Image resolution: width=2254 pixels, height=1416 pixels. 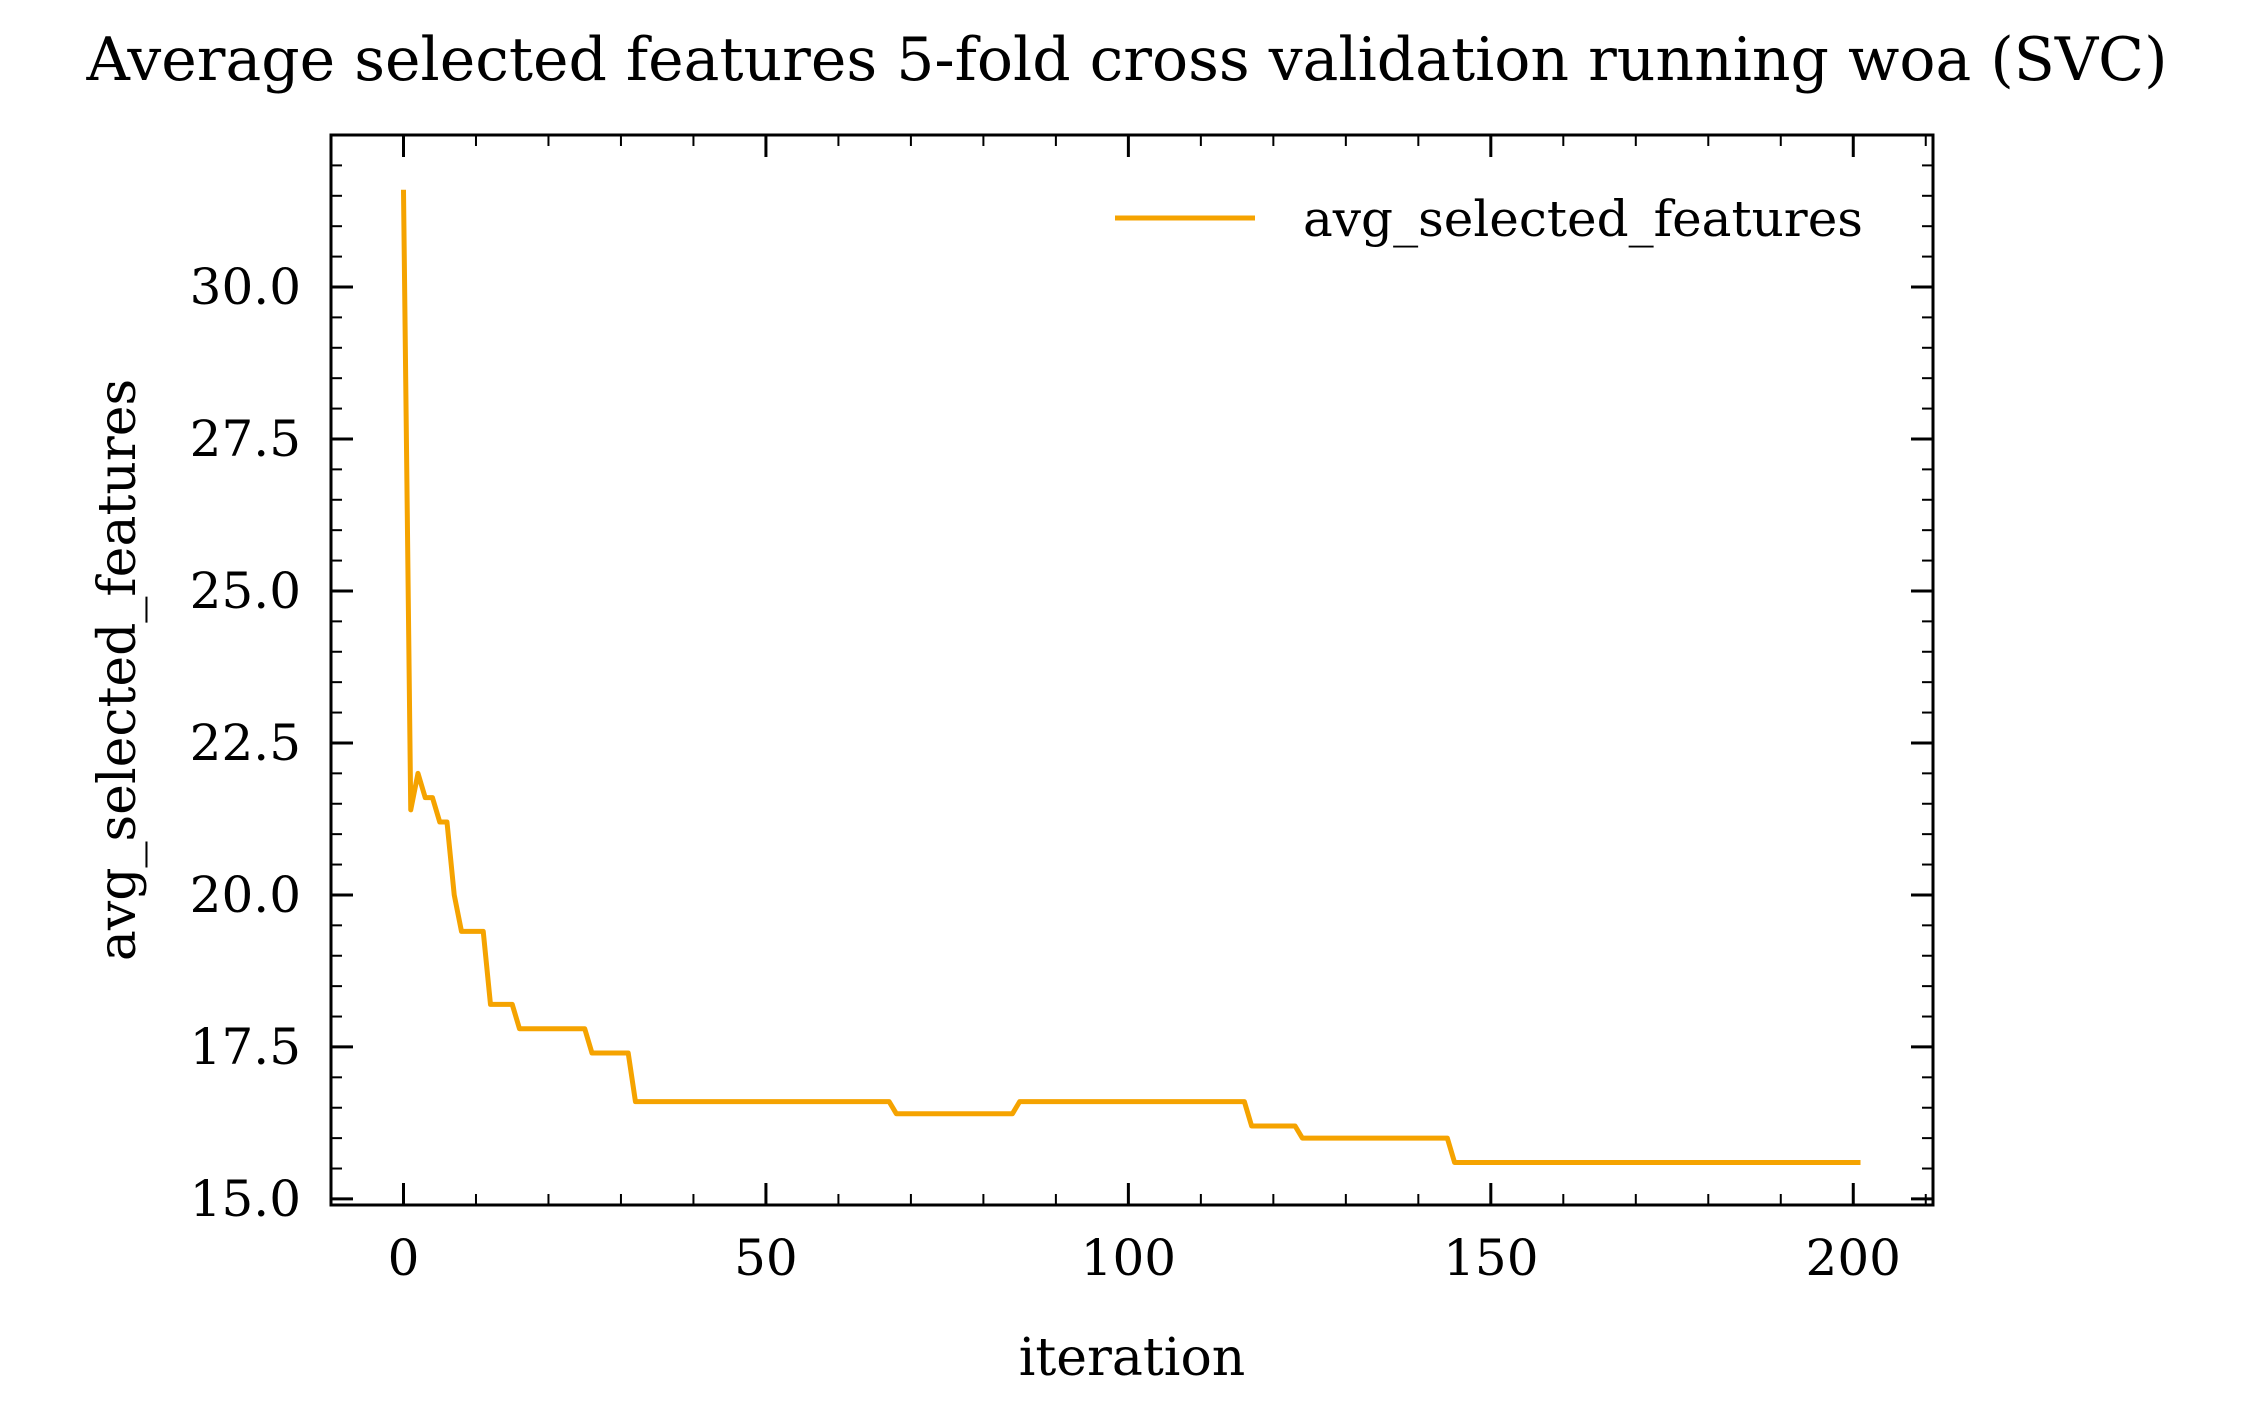 I want to click on y-tick-label: 17.5, so click(x=245, y=1047).